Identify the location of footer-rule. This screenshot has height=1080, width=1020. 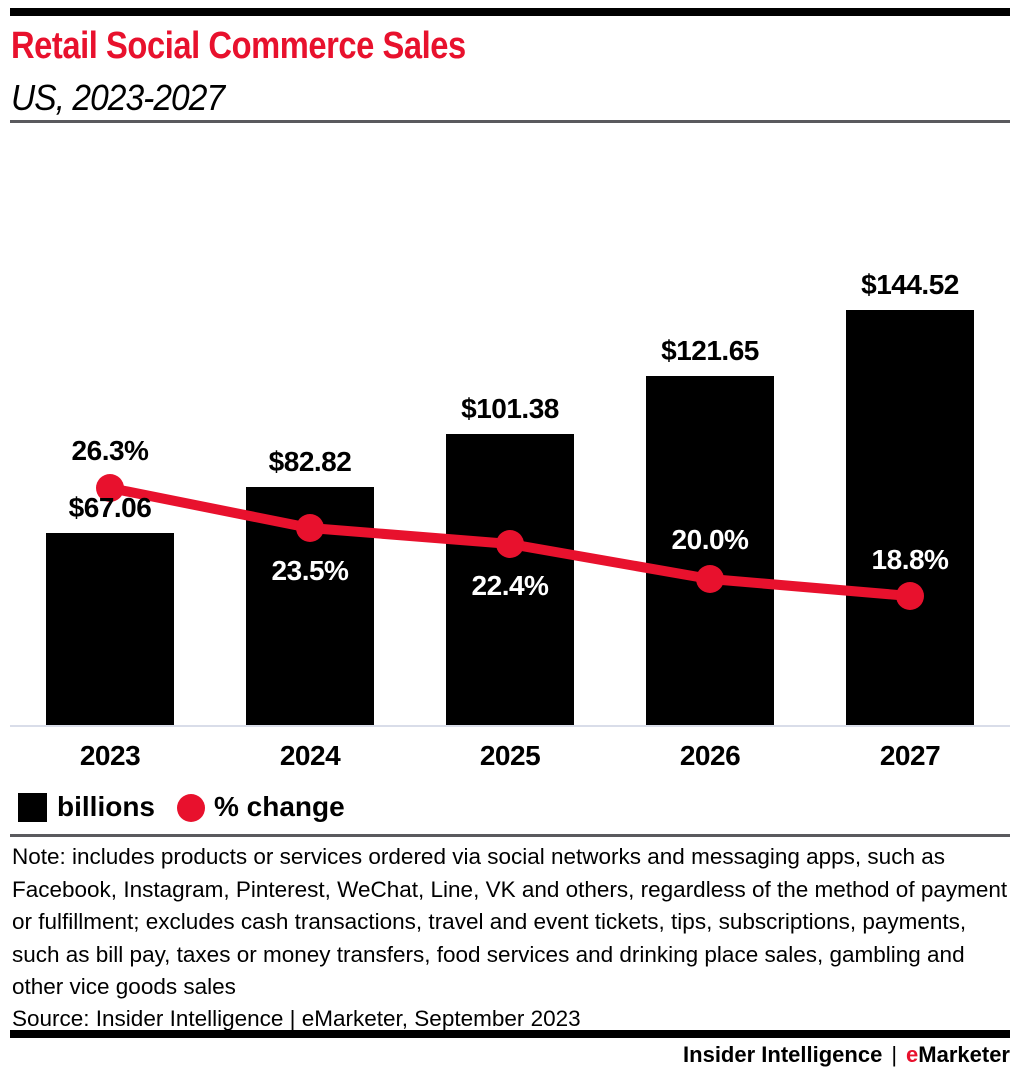
(510, 1034).